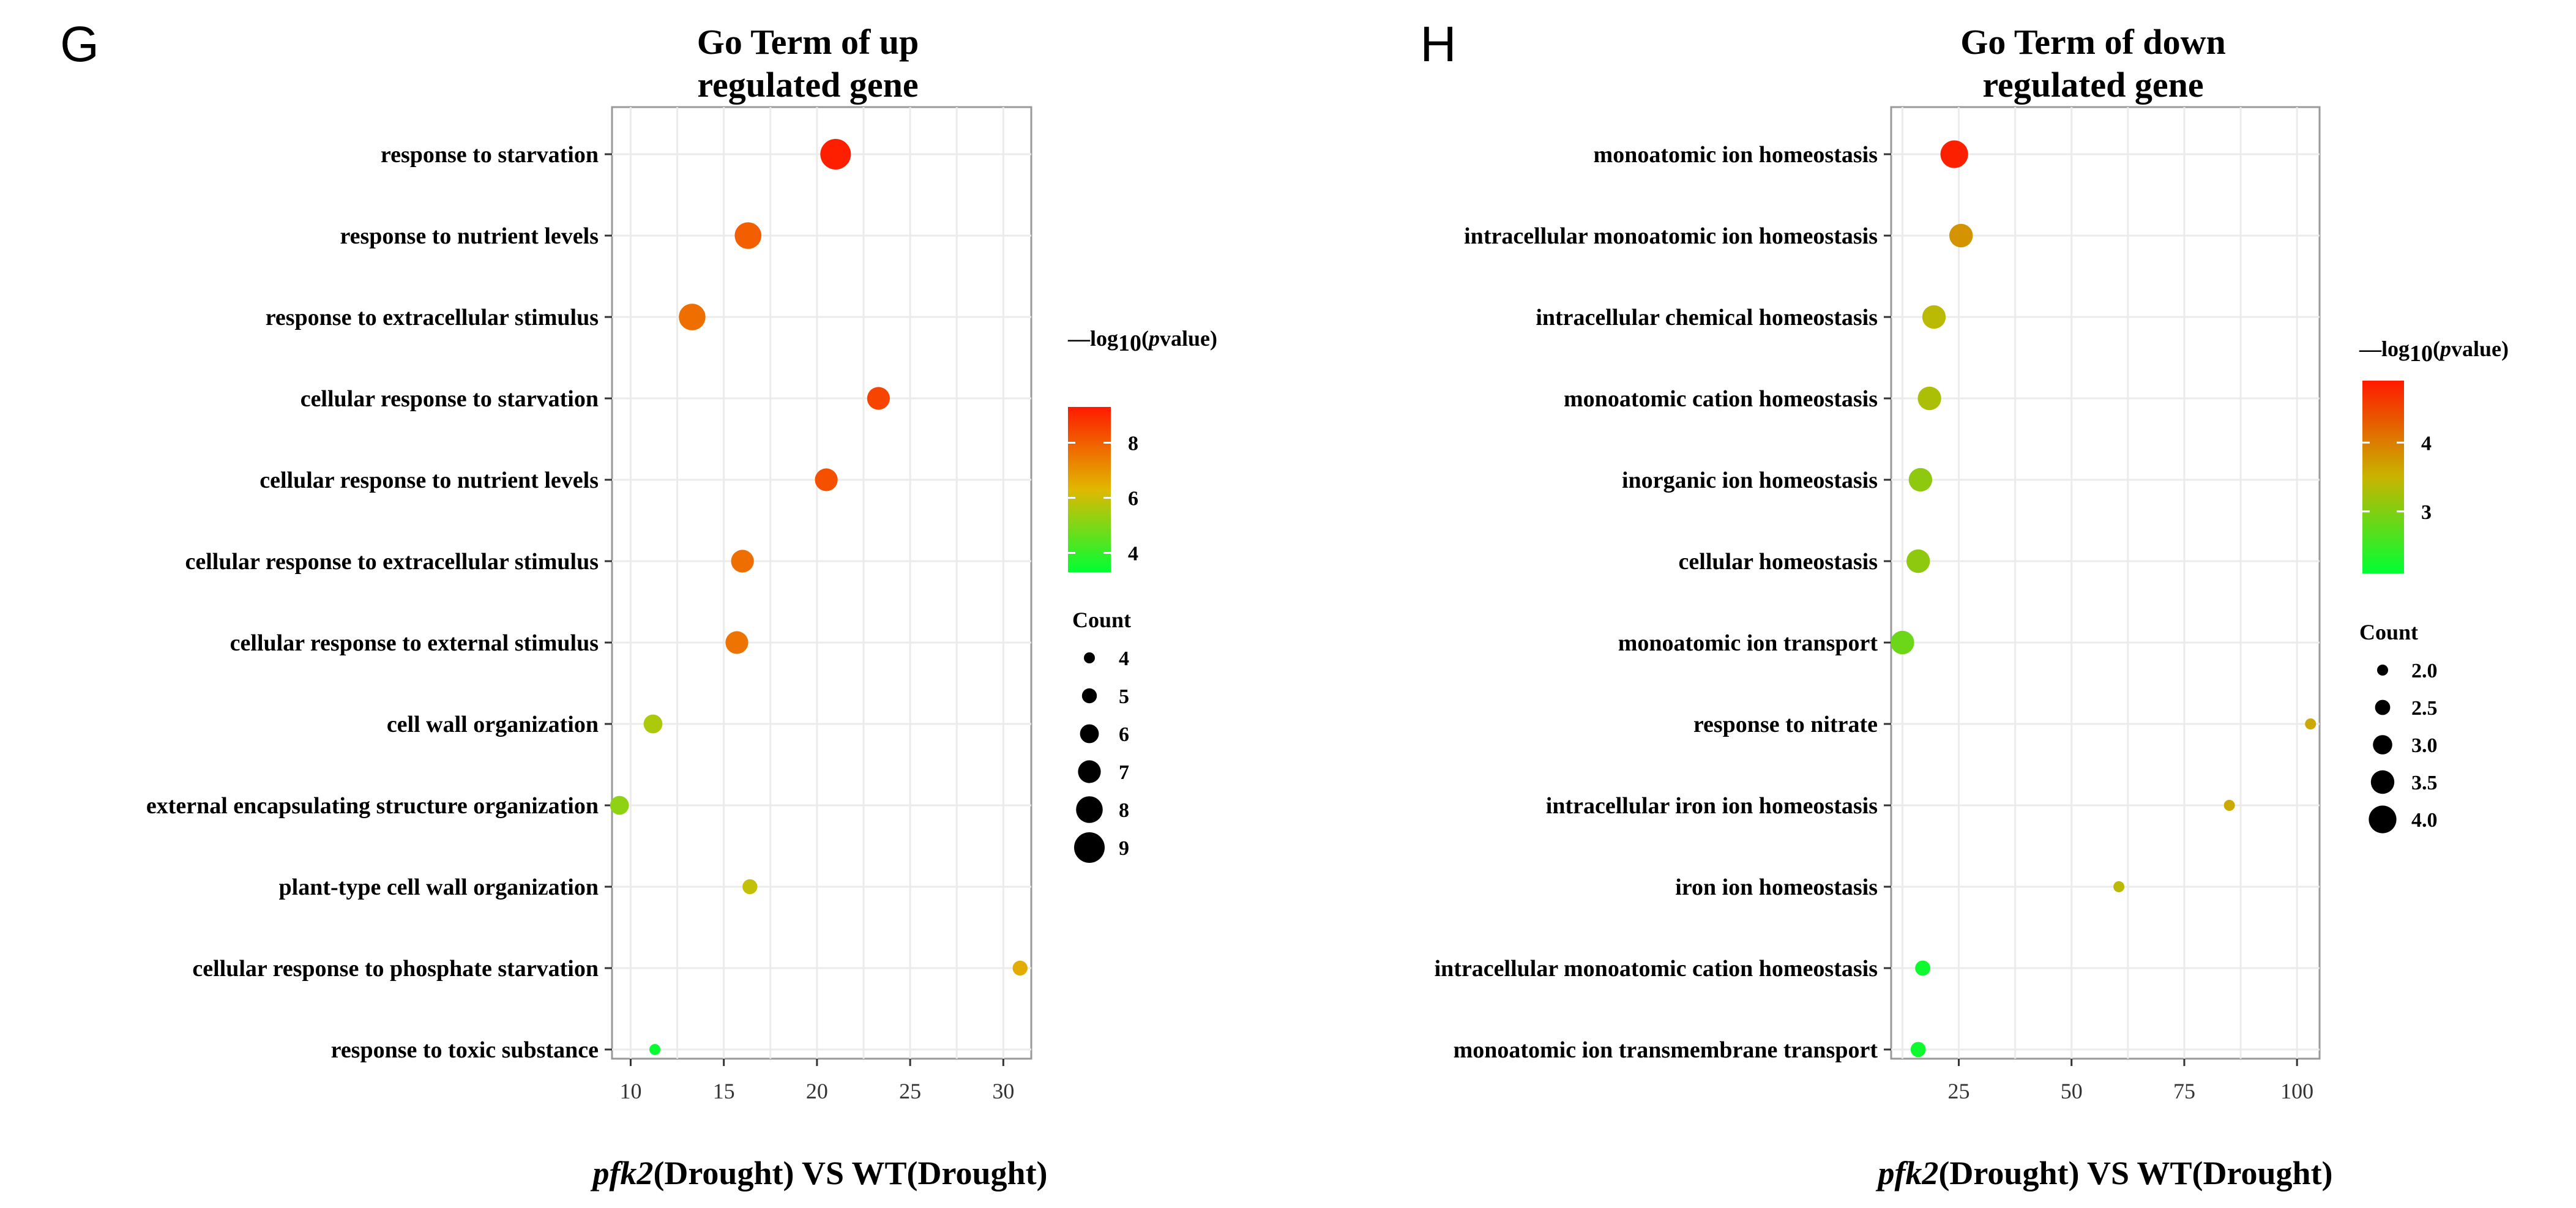 Image resolution: width=2576 pixels, height=1208 pixels. I want to click on x-tick-label: 15, so click(724, 1091).